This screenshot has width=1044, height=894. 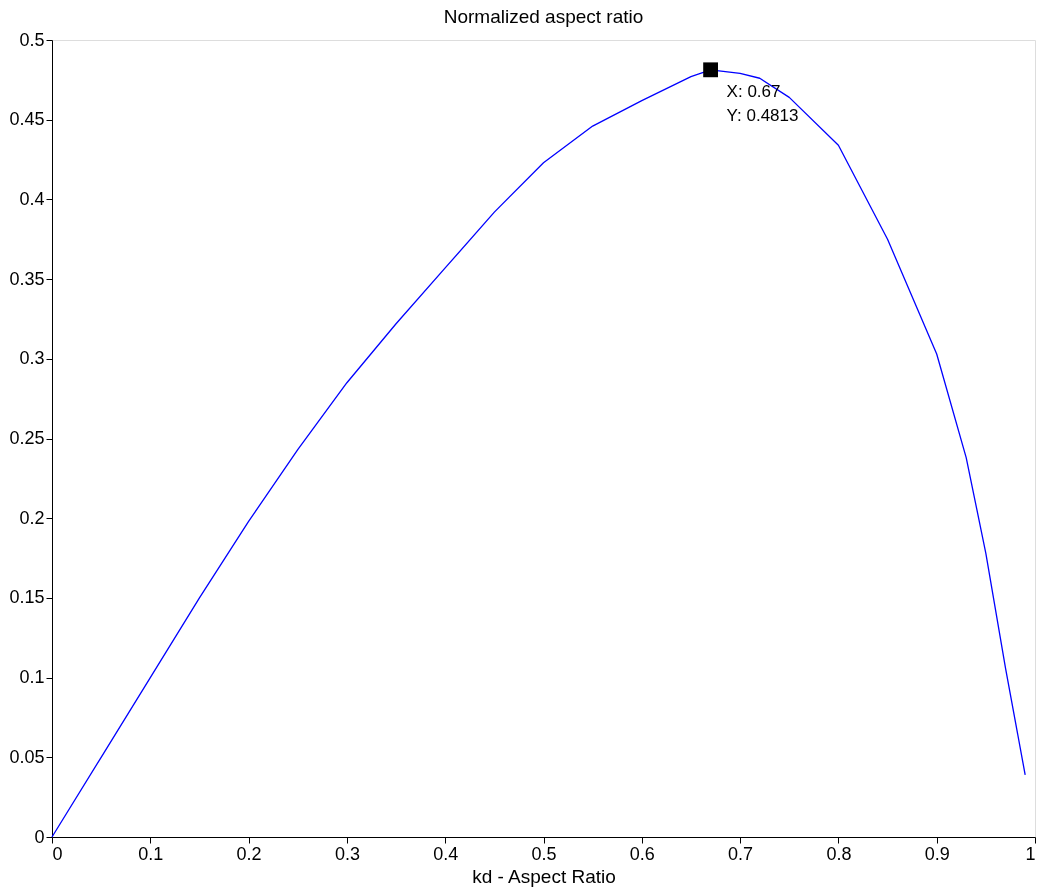 I want to click on x-tick-label: 0.4, so click(x=446, y=853).